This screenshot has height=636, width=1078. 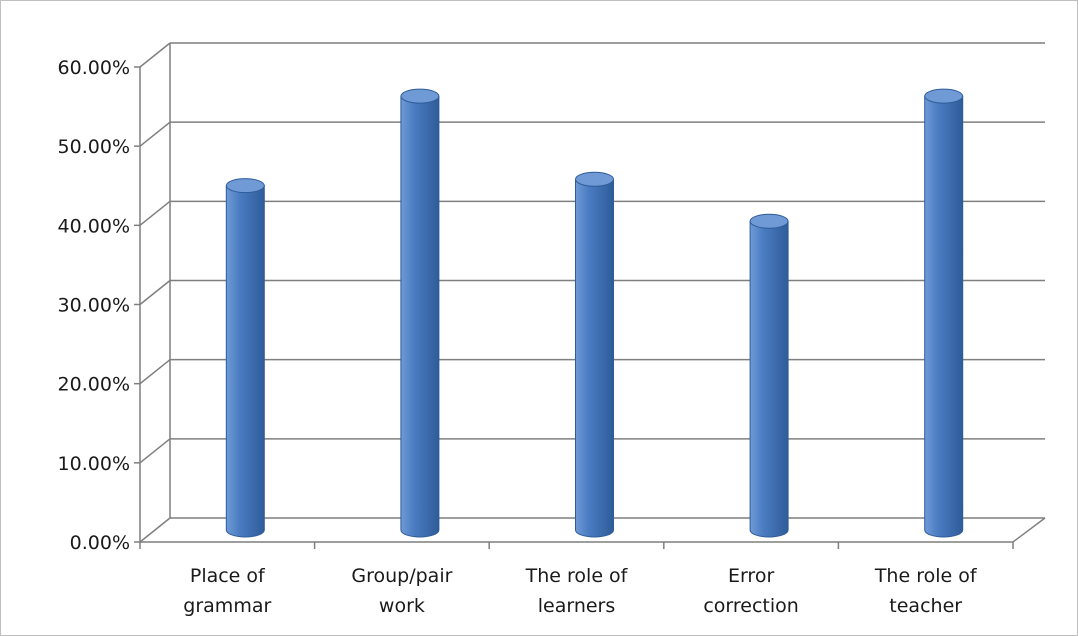 I want to click on y-tick-label: 10.00%, so click(x=94, y=464).